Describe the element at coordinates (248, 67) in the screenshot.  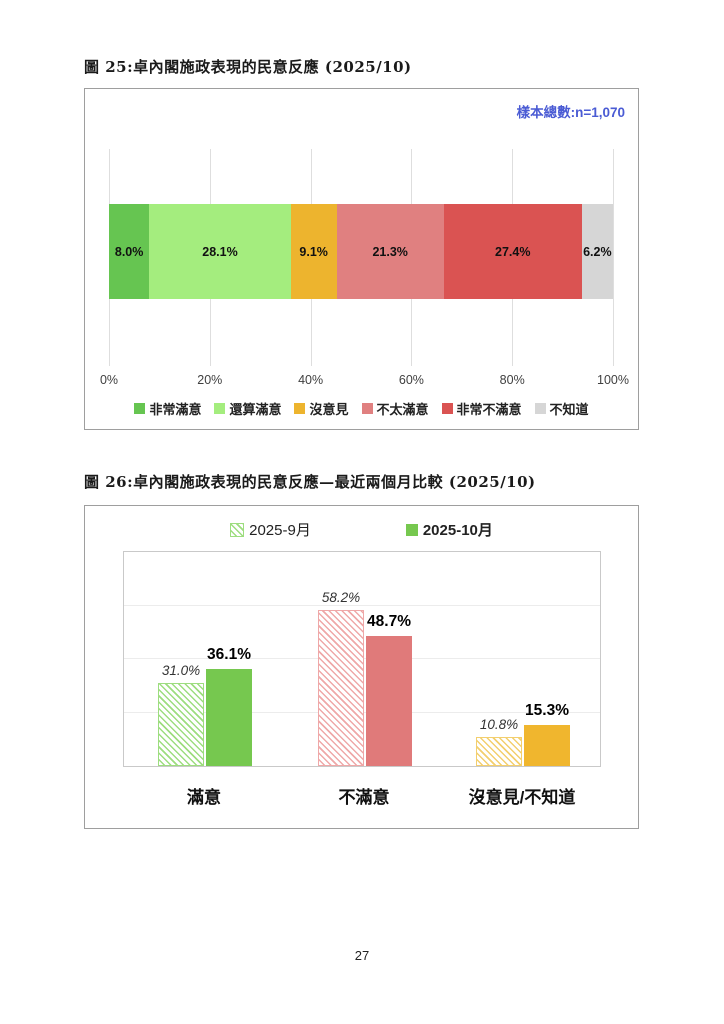
I see `figure-25-title: 圖 25:卓內閣施政表現的民意反應 (2025/10)` at that location.